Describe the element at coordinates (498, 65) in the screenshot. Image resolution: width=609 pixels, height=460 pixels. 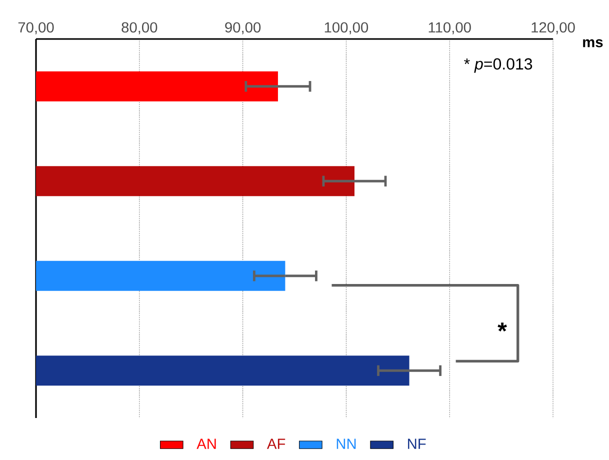
I see `annotation: *p=0.013` at that location.